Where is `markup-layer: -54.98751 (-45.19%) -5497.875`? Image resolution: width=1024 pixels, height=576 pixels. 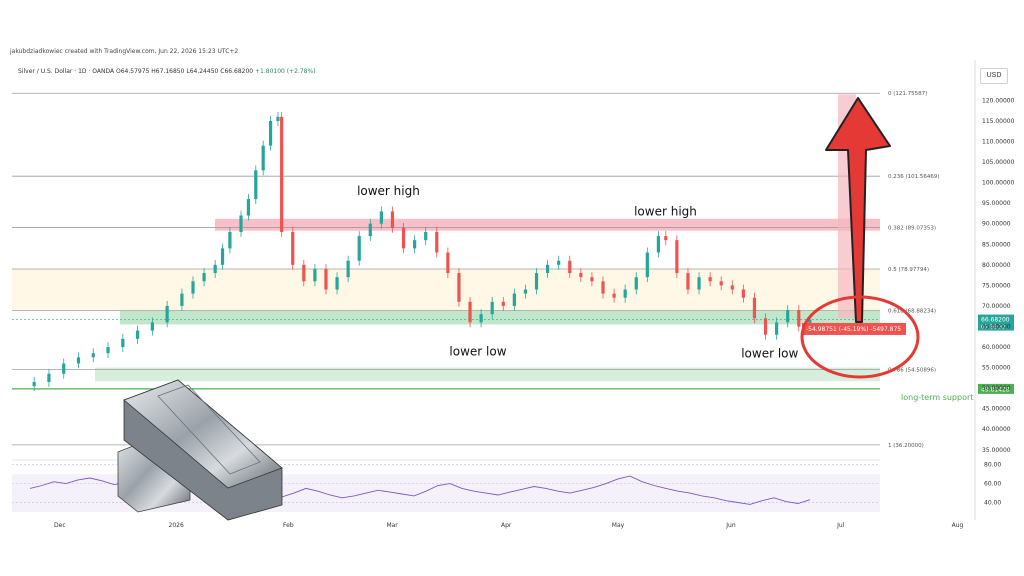
markup-layer: -54.98751 (-45.19%) -5497.875 is located at coordinates (860, 236).